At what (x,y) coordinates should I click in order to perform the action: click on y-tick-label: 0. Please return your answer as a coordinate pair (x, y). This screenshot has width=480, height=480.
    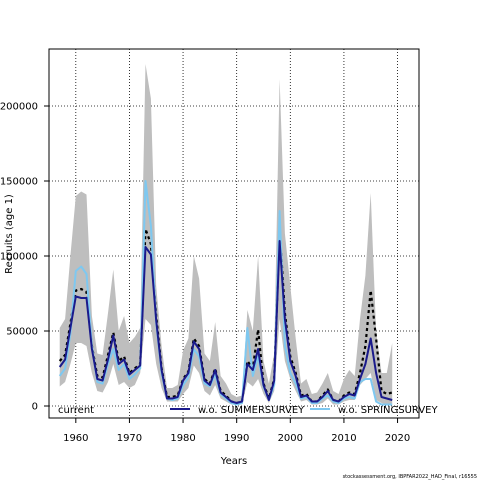
    Looking at the image, I should click on (35, 407).